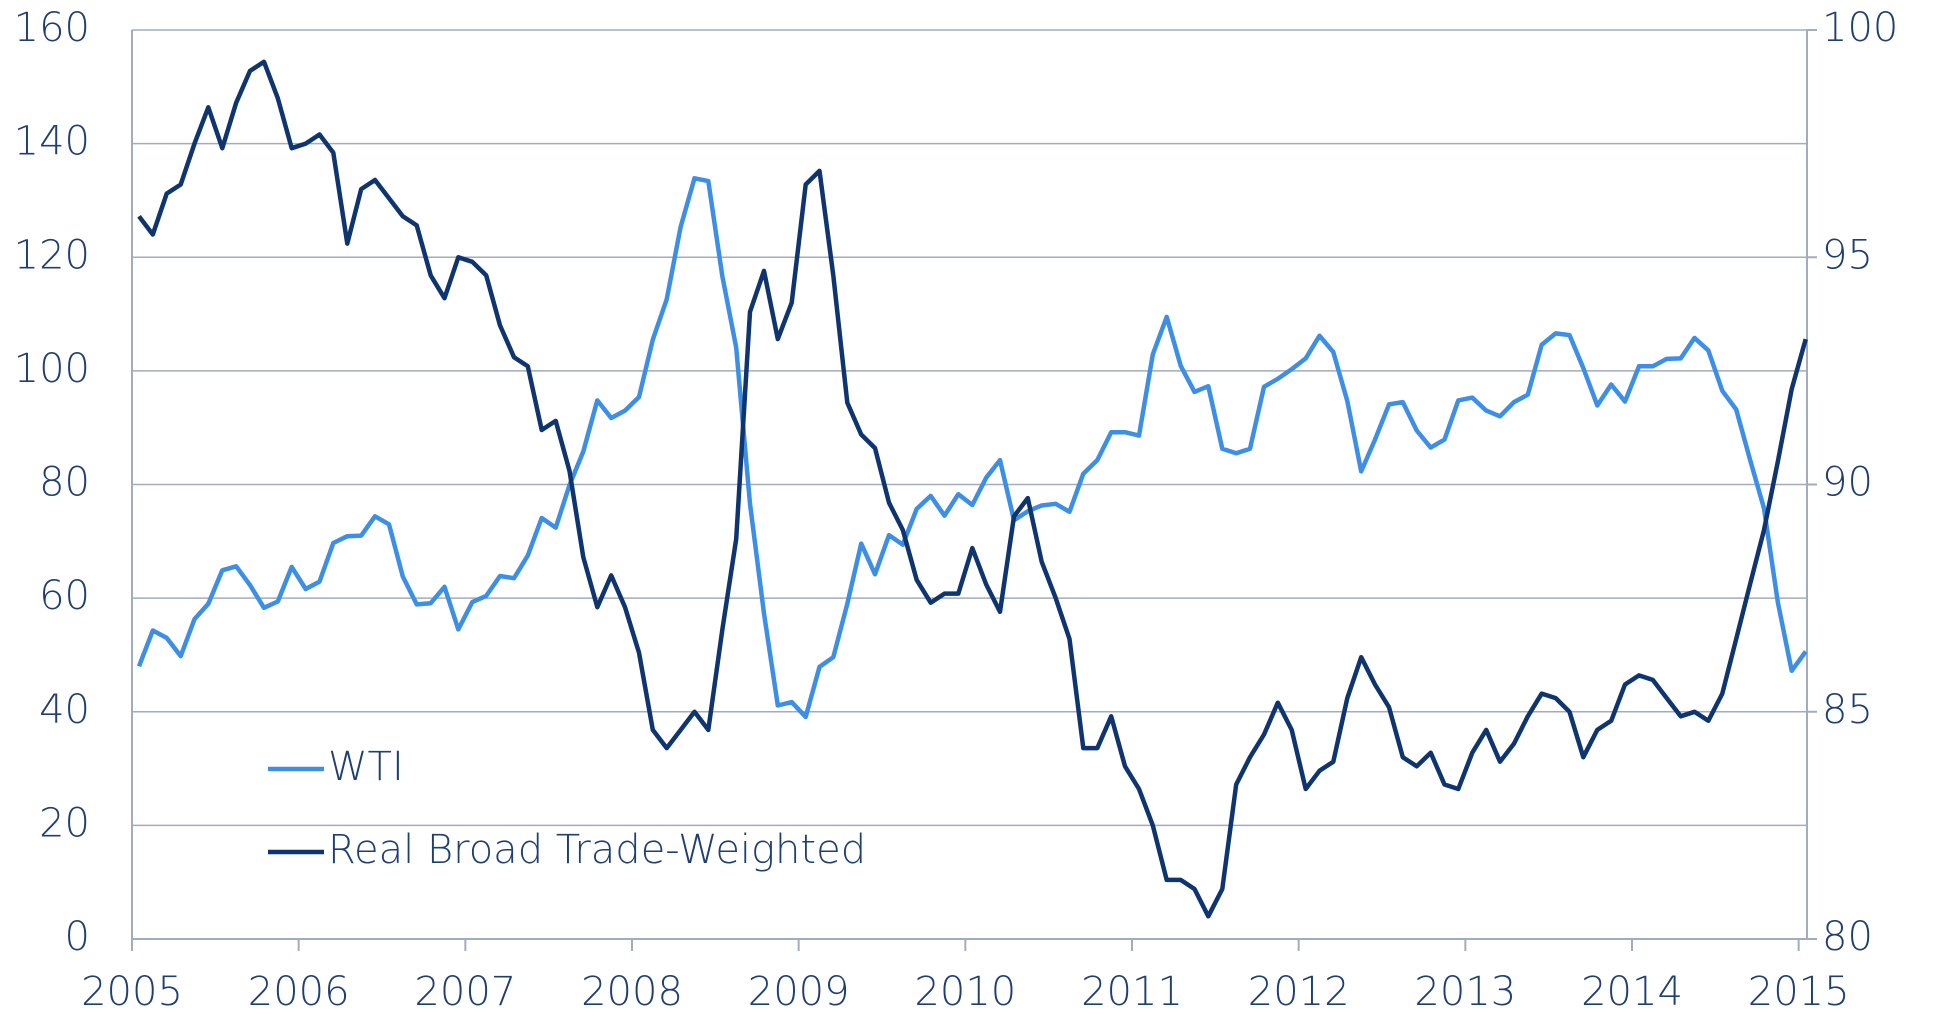  What do you see at coordinates (632, 992) in the screenshot?
I see `x-tick-label: 2008` at bounding box center [632, 992].